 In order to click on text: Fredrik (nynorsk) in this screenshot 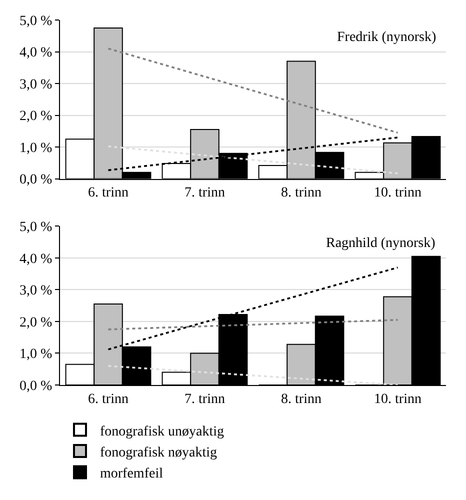, I will do `click(386, 37)`.